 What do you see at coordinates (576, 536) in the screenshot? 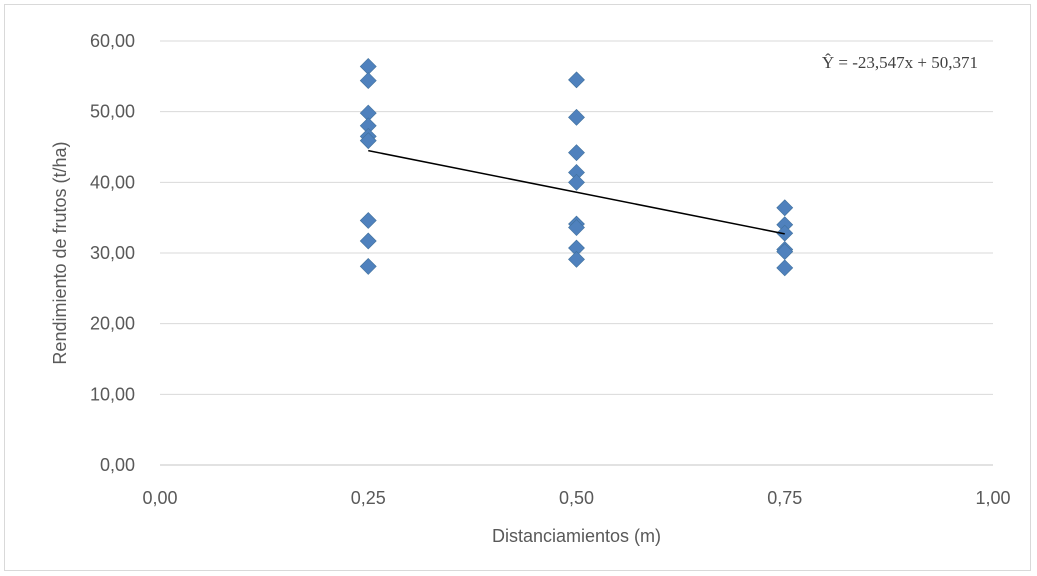
I see `x-axis-title: Distanciamientos (m)` at bounding box center [576, 536].